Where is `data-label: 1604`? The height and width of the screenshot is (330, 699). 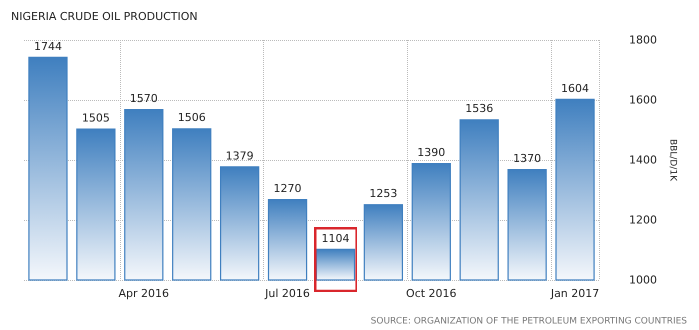 data-label: 1604 is located at coordinates (575, 88).